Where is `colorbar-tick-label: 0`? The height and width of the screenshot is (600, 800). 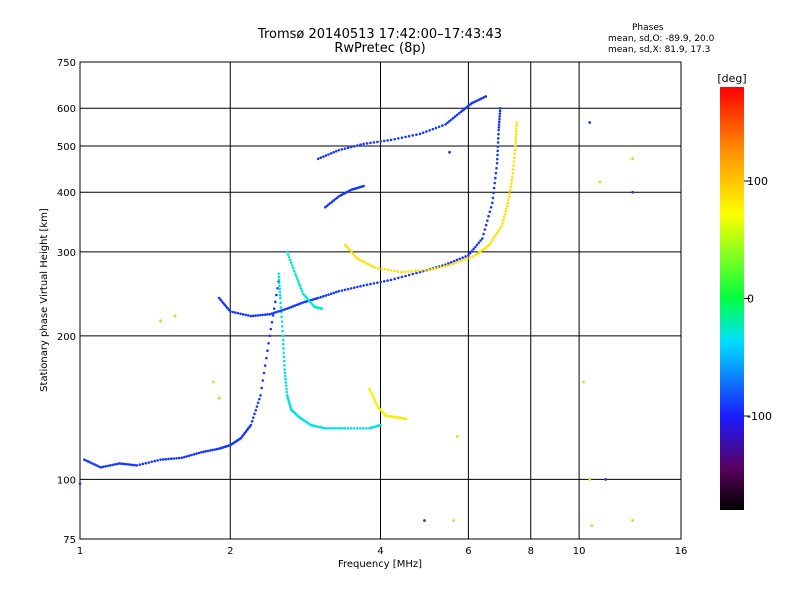 colorbar-tick-label: 0 is located at coordinates (750, 299).